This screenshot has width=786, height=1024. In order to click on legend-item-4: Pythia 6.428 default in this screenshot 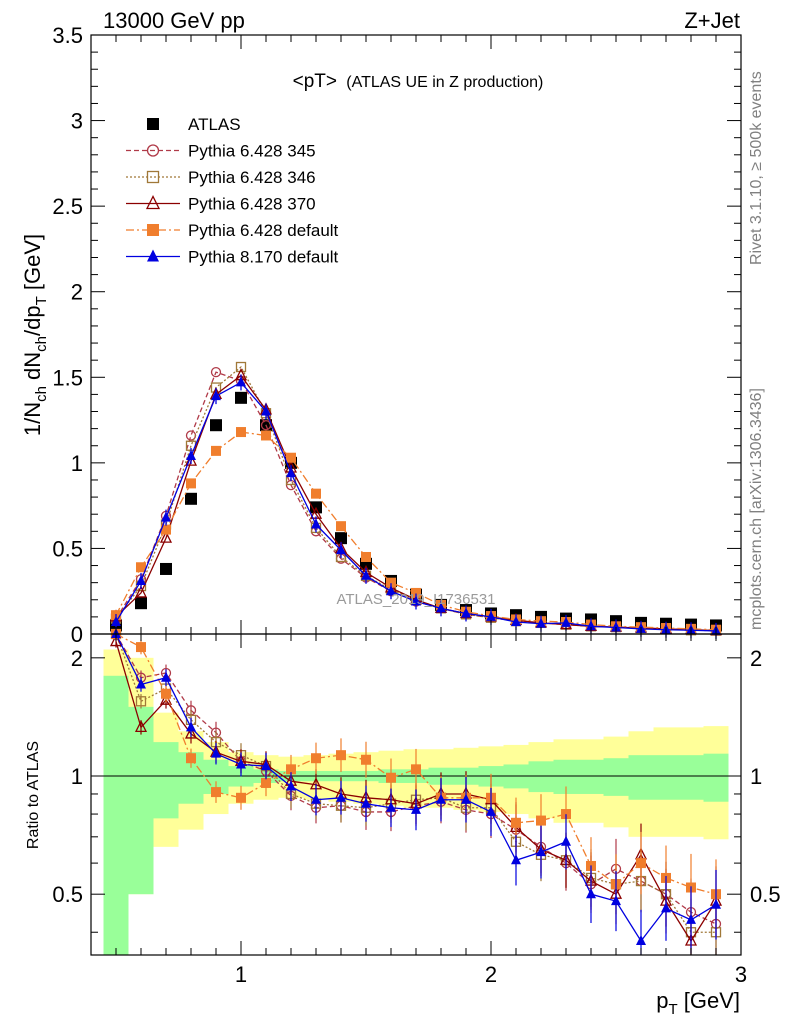, I will do `click(232, 230)`.